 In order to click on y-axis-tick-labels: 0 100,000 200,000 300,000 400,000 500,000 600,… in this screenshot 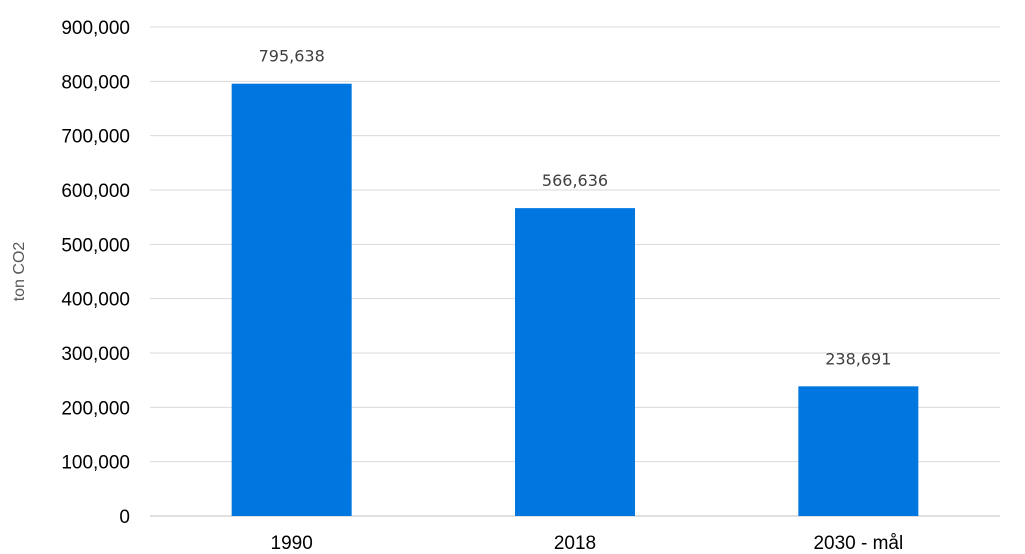, I will do `click(95, 273)`.